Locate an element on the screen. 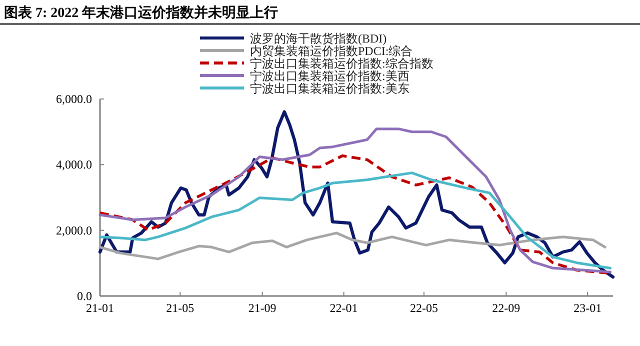 This screenshot has height=346, width=640. y-tick-label: 2,000.0 is located at coordinates (74, 230).